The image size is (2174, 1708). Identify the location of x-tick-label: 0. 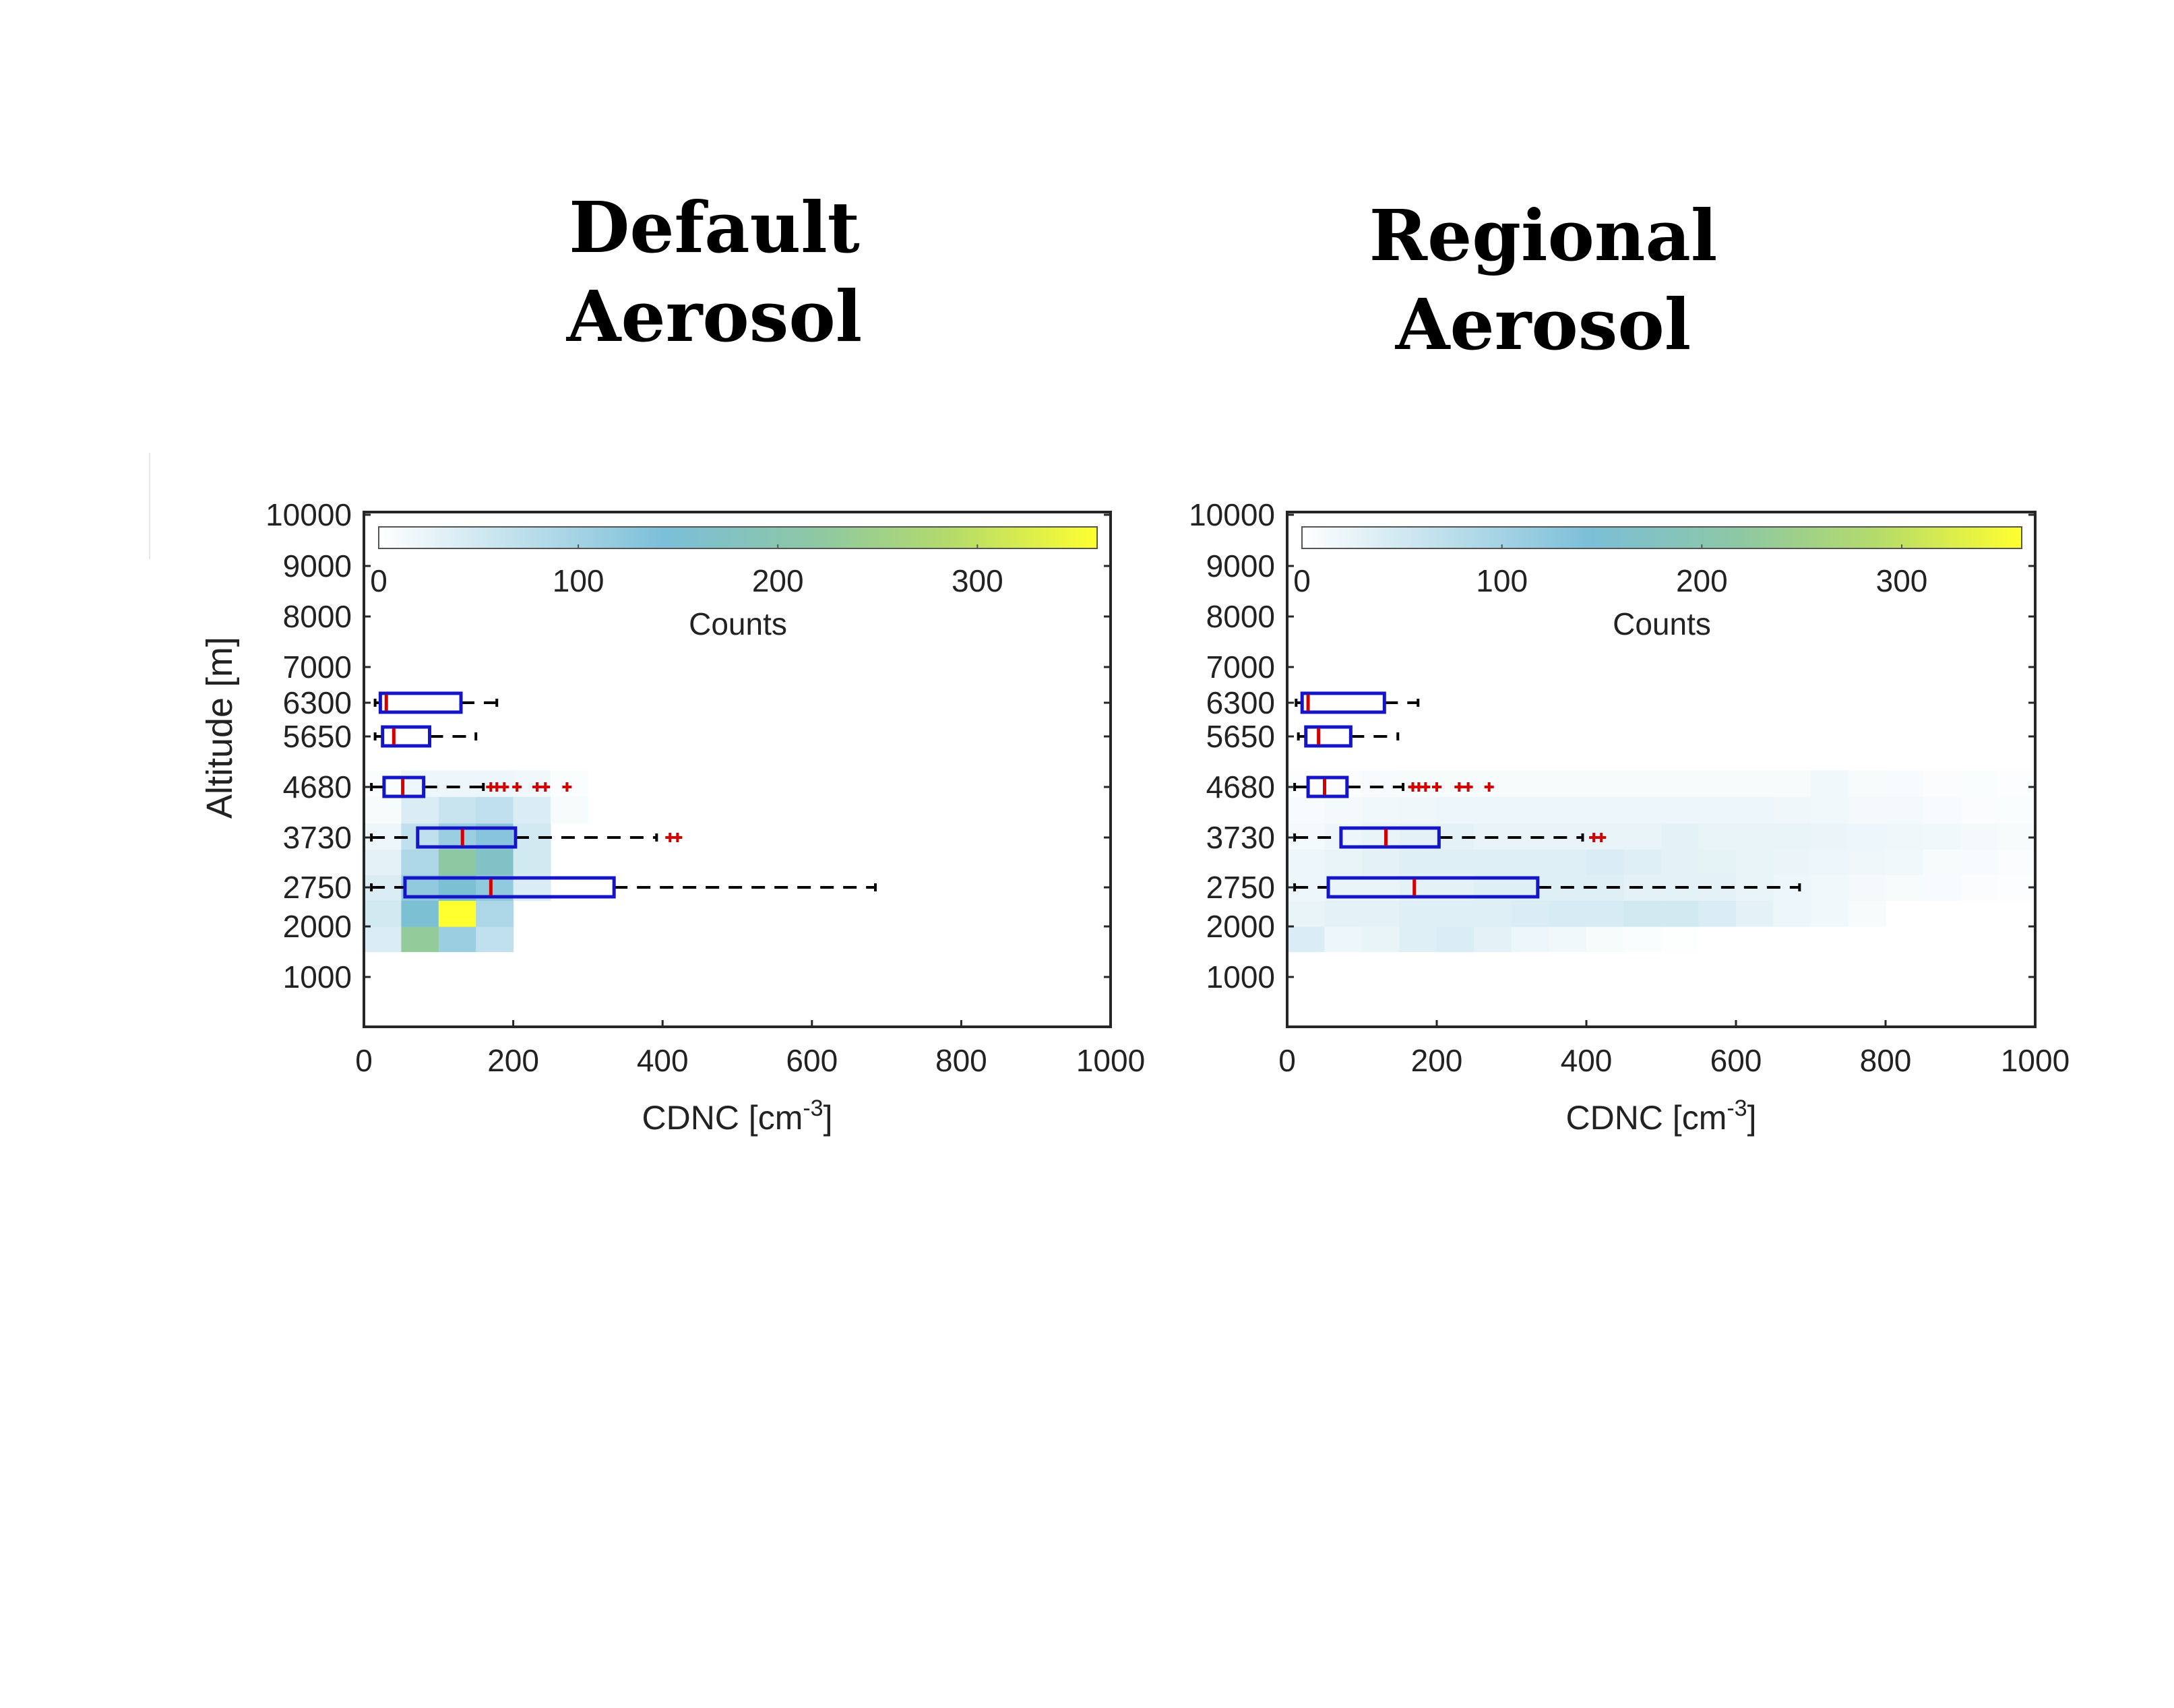
(364, 1060).